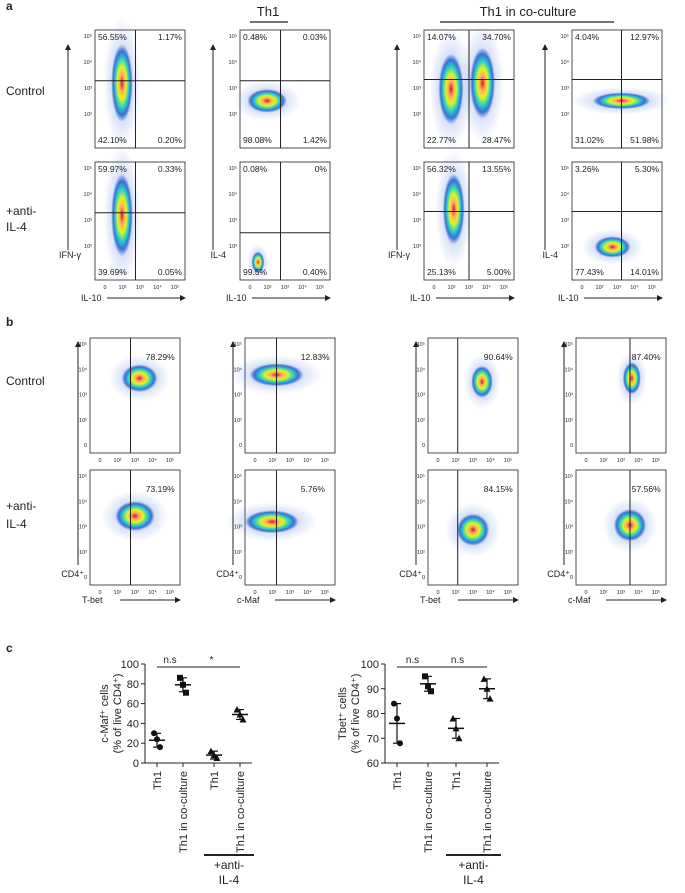 This screenshot has height=893, width=685. What do you see at coordinates (229, 865) in the screenshot?
I see `group-label: +anti-` at bounding box center [229, 865].